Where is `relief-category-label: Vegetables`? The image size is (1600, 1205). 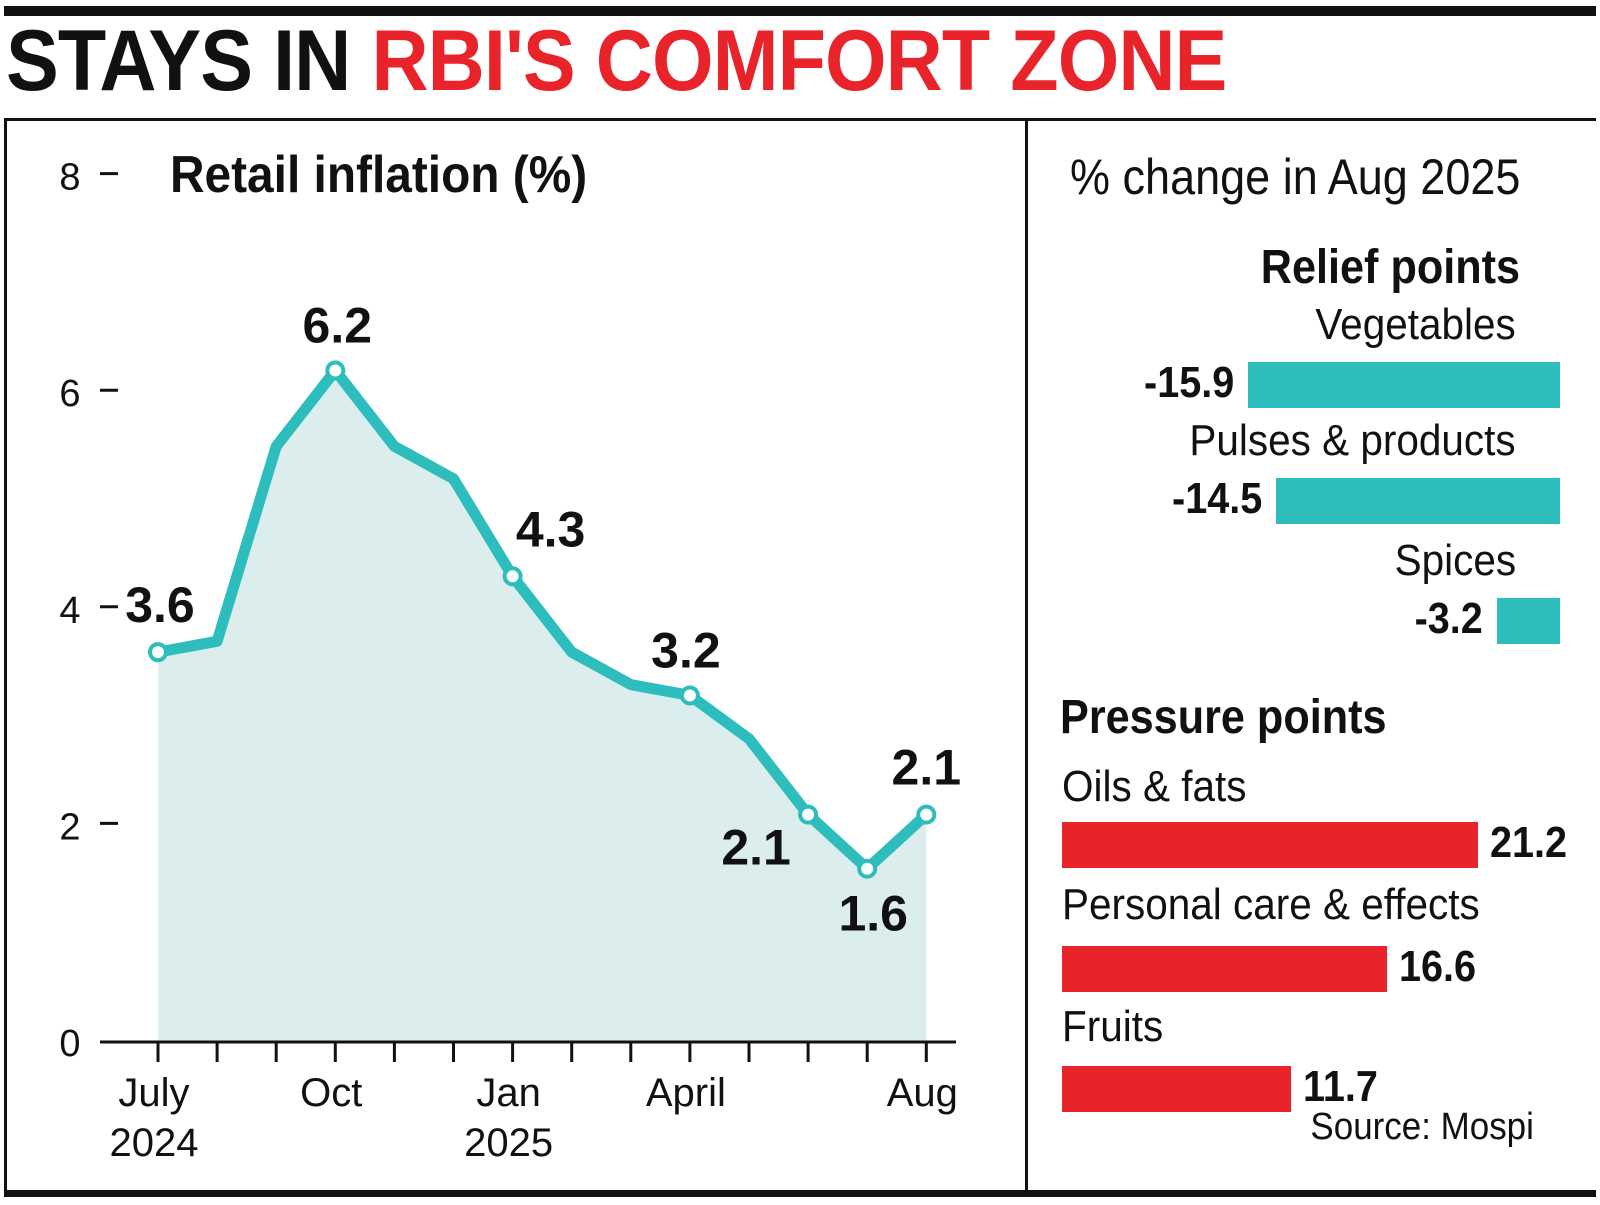 relief-category-label: Vegetables is located at coordinates (1415, 324).